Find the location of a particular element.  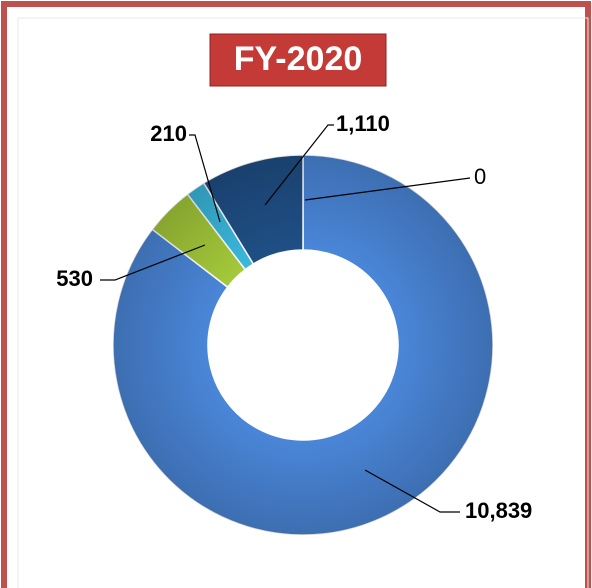

chart-title: FY-2020 is located at coordinates (298, 59).